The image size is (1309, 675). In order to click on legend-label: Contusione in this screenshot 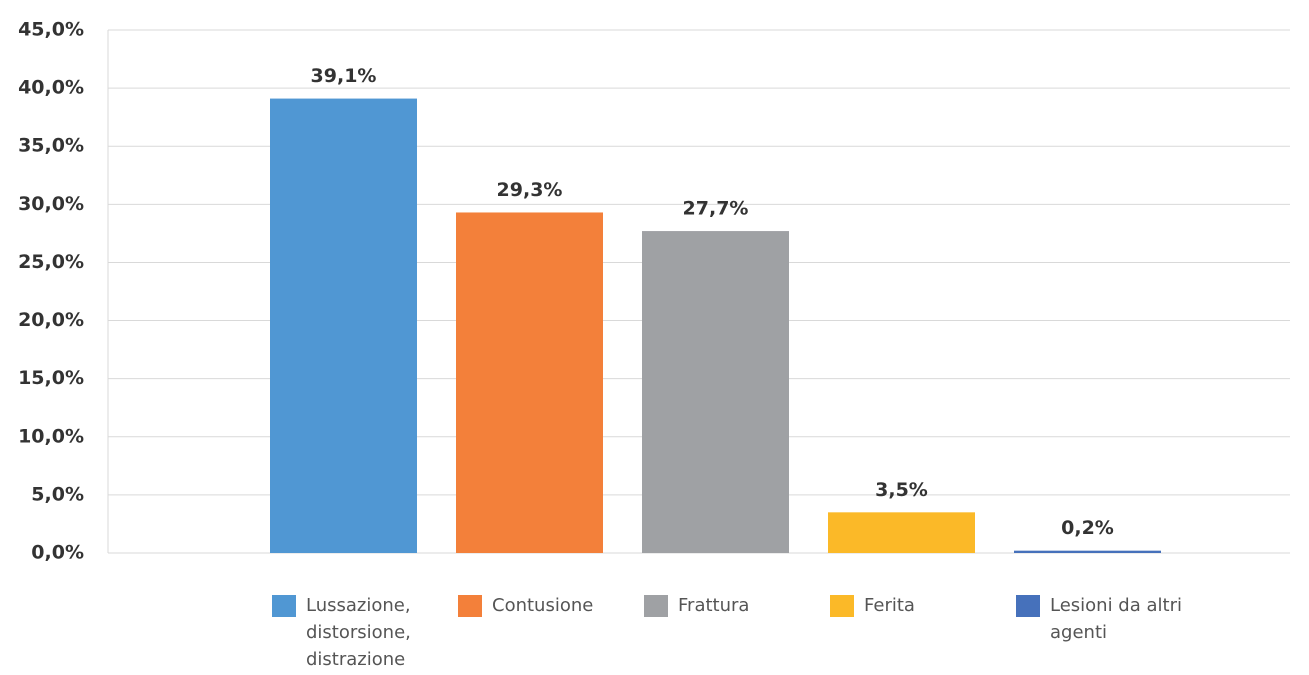, I will do `click(543, 605)`.